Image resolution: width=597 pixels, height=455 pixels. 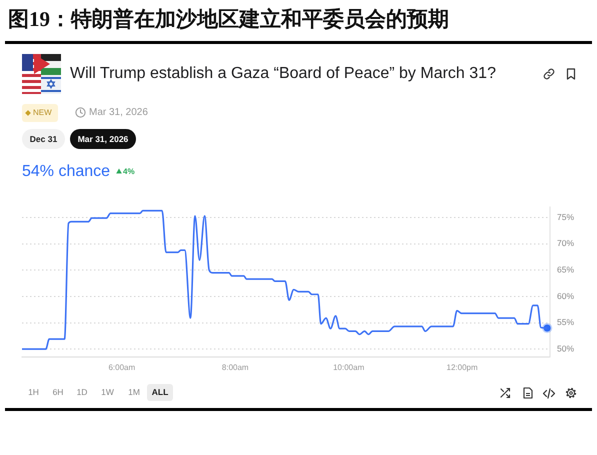 What do you see at coordinates (565, 269) in the screenshot?
I see `y-tick-label: 65%` at bounding box center [565, 269].